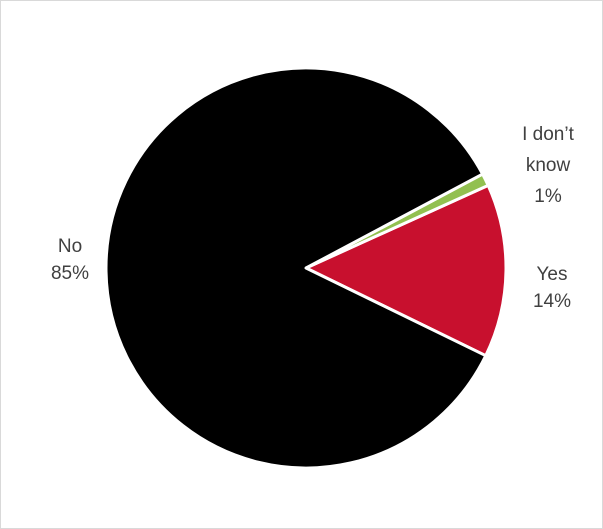 Image resolution: width=603 pixels, height=529 pixels. What do you see at coordinates (548, 165) in the screenshot?
I see `data-label-i-don-t-know: I don’t know 1%` at bounding box center [548, 165].